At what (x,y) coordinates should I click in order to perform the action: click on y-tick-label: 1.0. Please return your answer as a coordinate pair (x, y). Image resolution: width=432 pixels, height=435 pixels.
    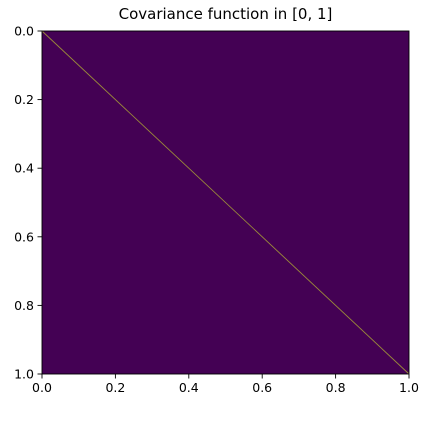
    Looking at the image, I should click on (24, 374).